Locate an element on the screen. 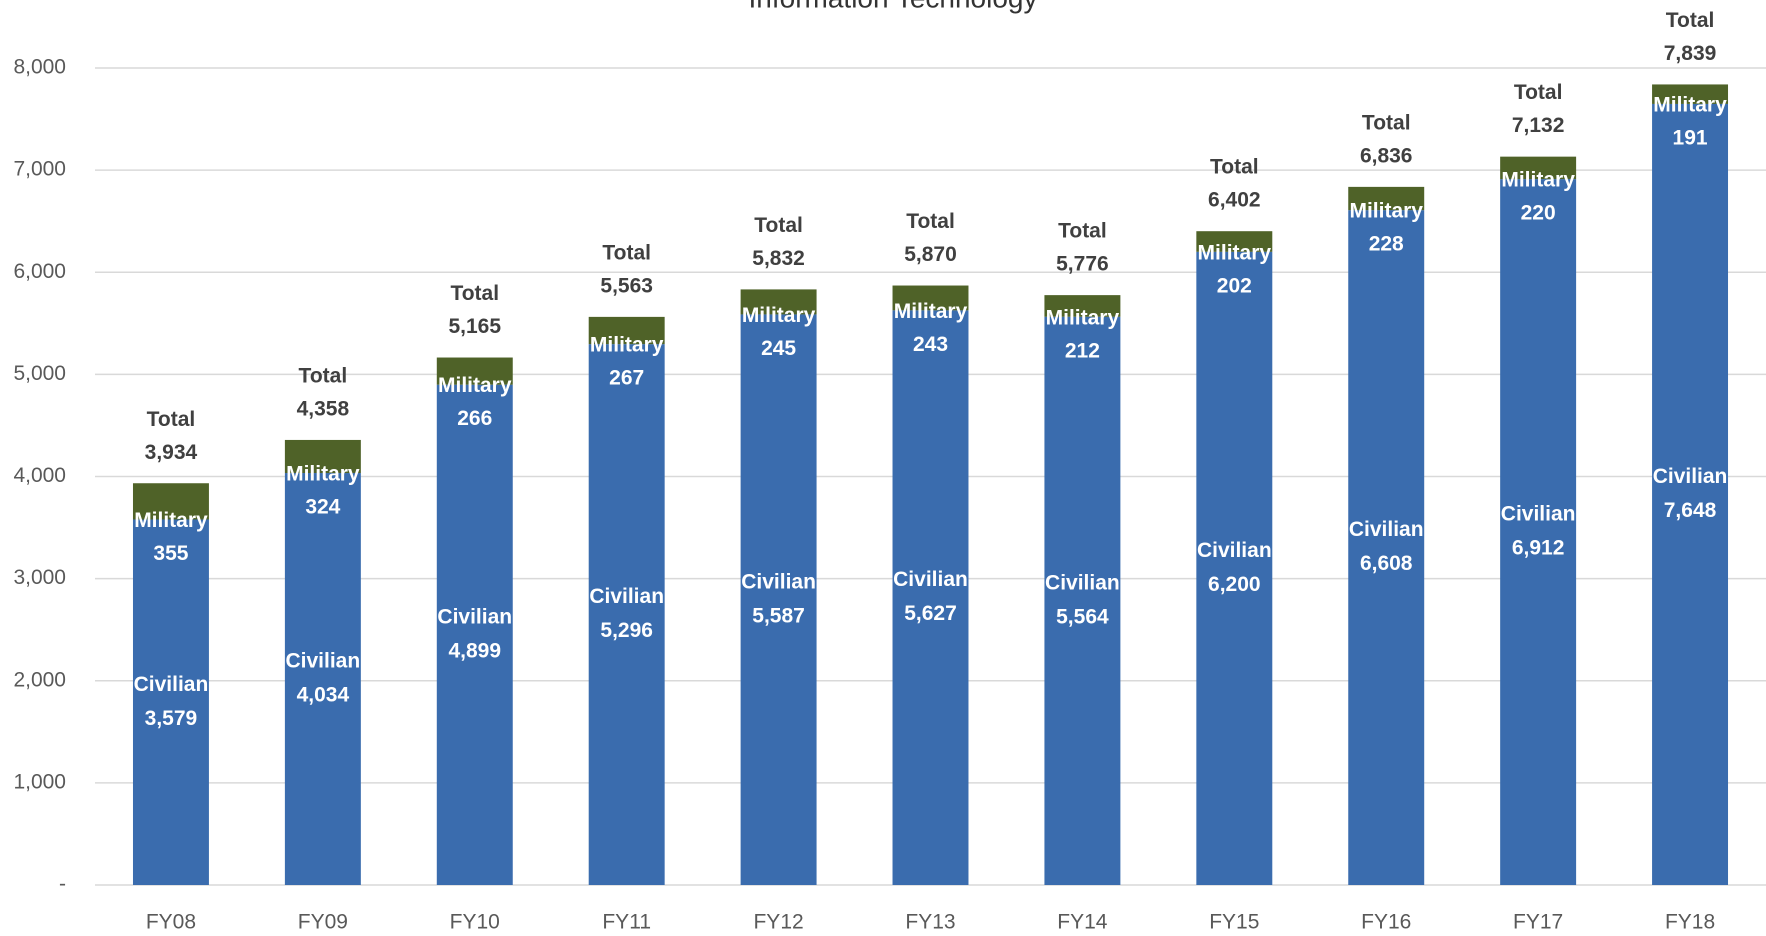  data-label: 5,296 is located at coordinates (626, 630).